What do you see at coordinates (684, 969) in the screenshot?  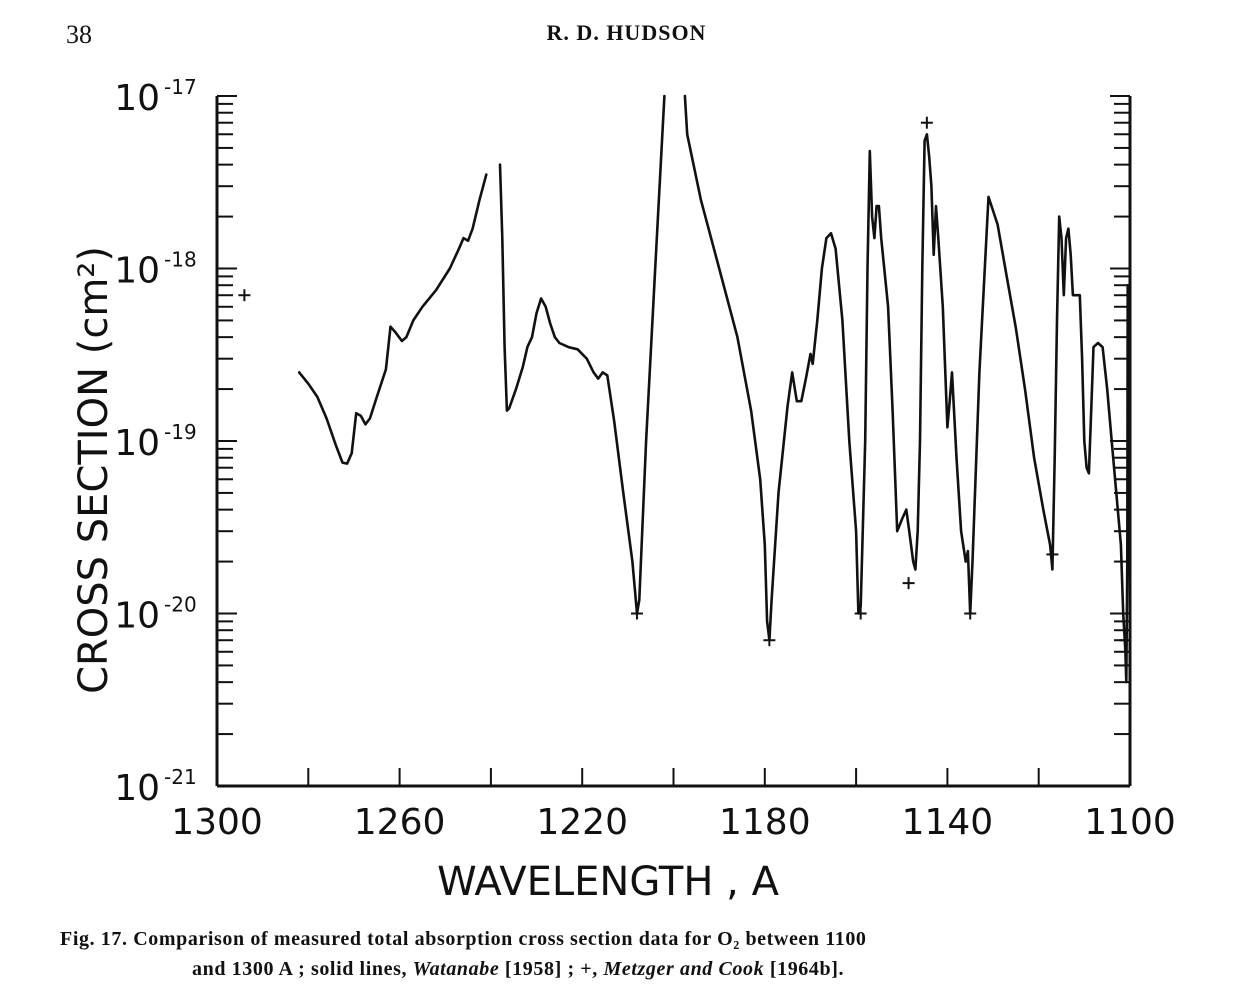 I see `caption-ref2-name: Metzger and Cook` at bounding box center [684, 969].